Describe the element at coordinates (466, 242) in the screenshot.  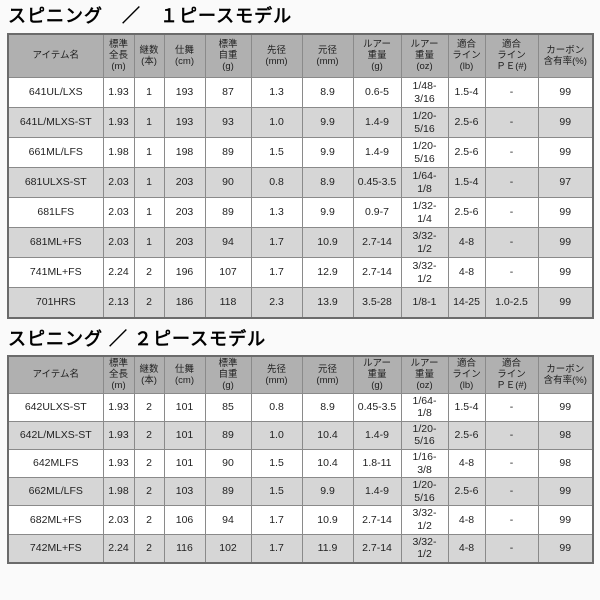
I see `spec-cell: 4-8` at that location.